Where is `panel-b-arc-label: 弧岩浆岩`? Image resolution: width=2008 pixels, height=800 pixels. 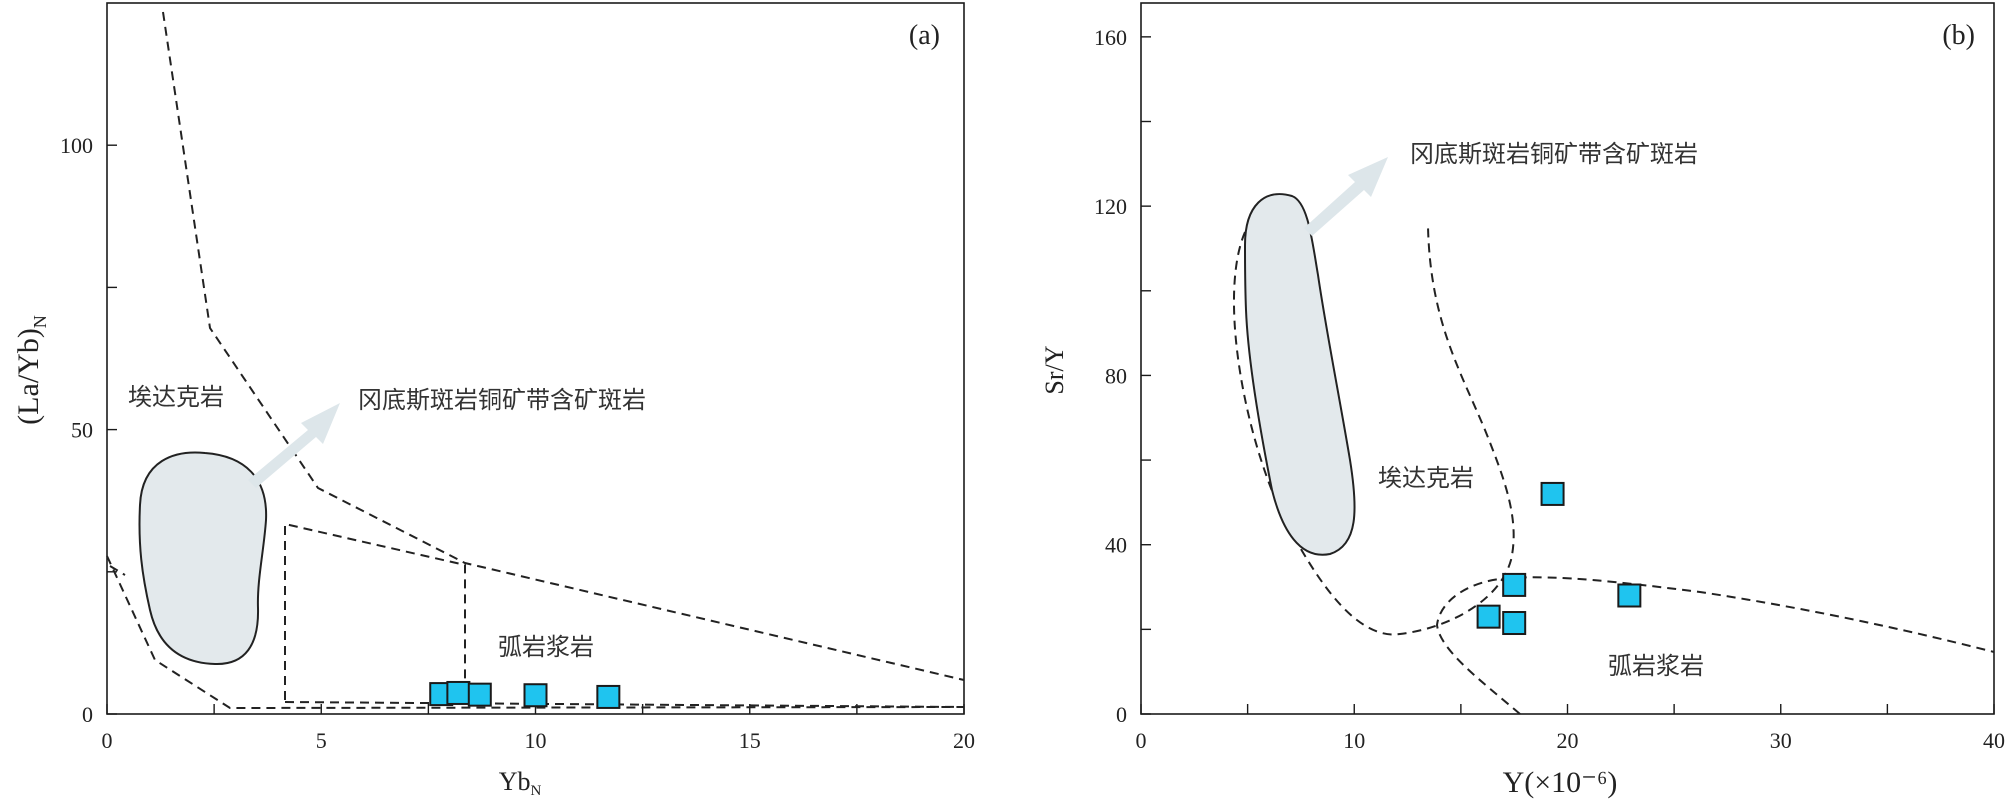
panel-b-arc-label: 弧岩浆岩 is located at coordinates (1656, 666).